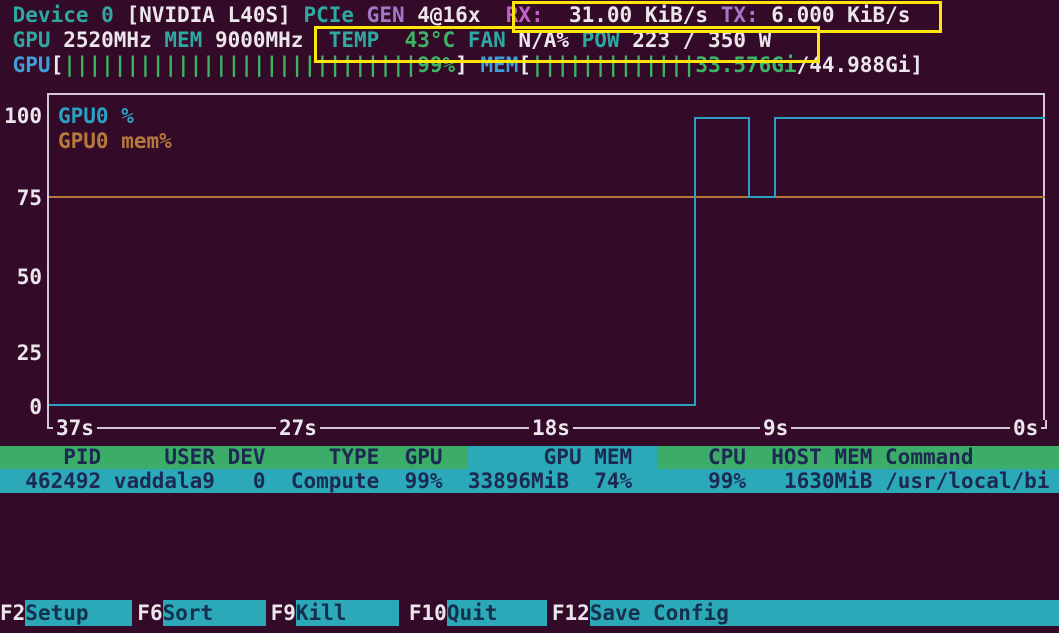  I want to click on x-tick-9s: 9s, so click(776, 428).